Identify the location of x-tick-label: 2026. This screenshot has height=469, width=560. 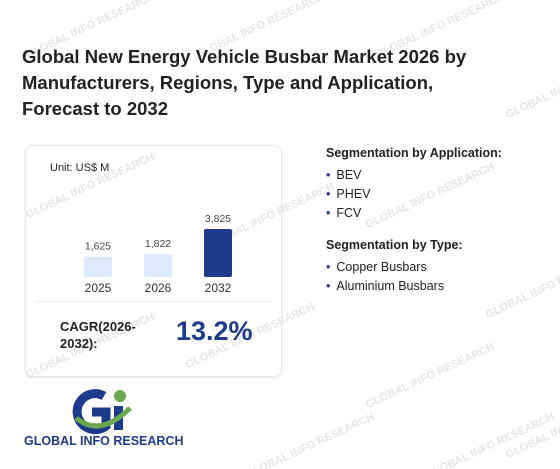
(158, 288).